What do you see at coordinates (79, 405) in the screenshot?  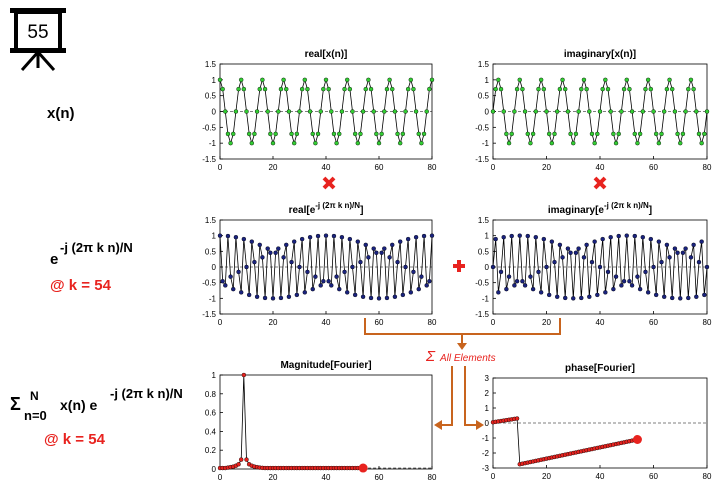 I see `sum-body: x(n) e` at bounding box center [79, 405].